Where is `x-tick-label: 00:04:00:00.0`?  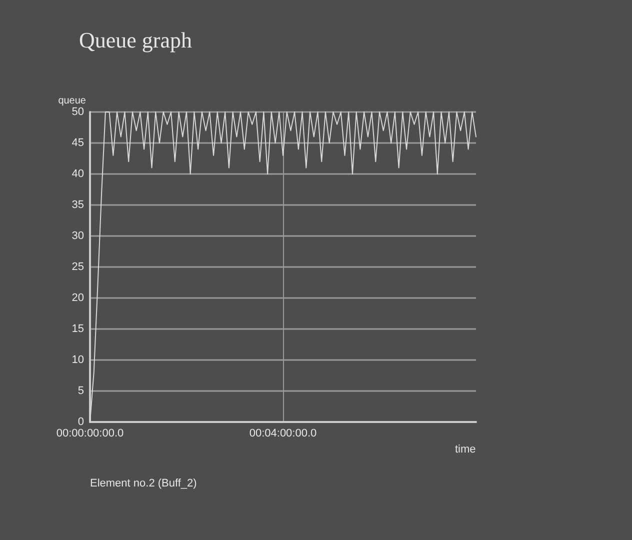 x-tick-label: 00:04:00:00.0 is located at coordinates (283, 434).